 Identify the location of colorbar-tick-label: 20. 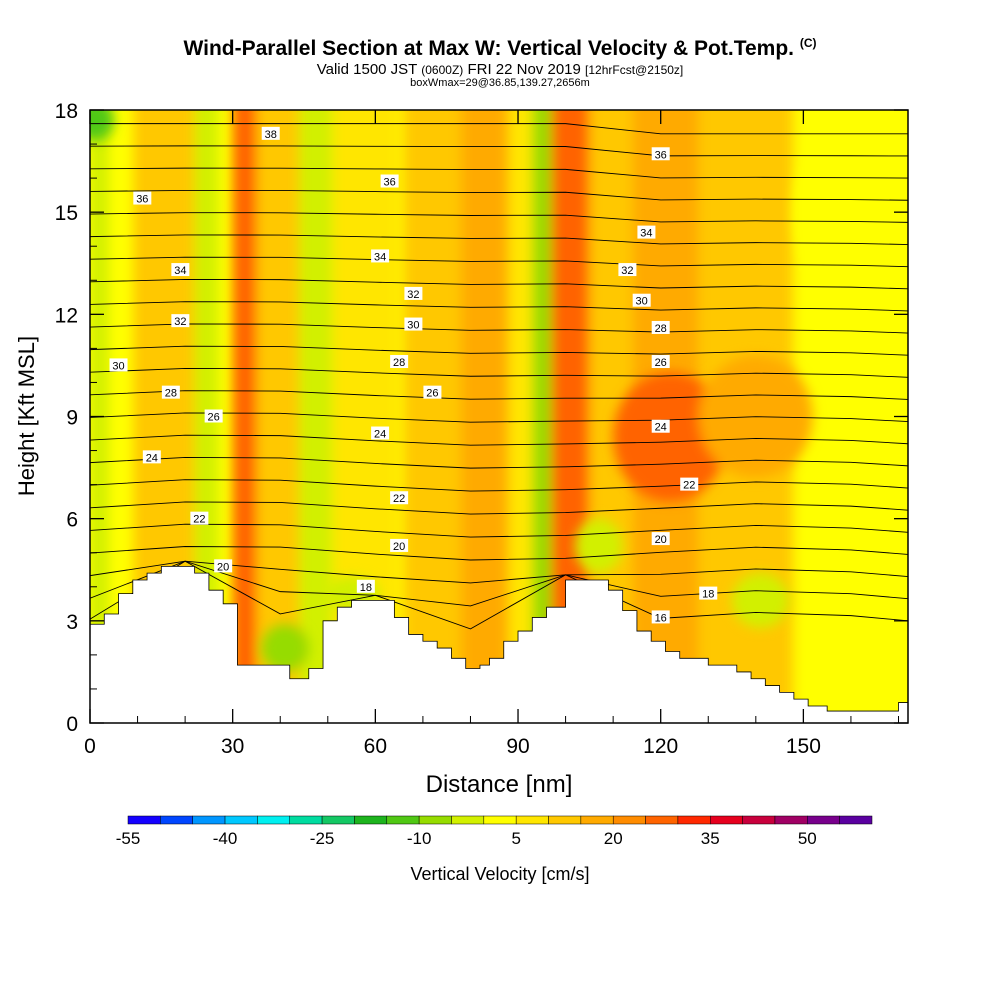
(613, 838).